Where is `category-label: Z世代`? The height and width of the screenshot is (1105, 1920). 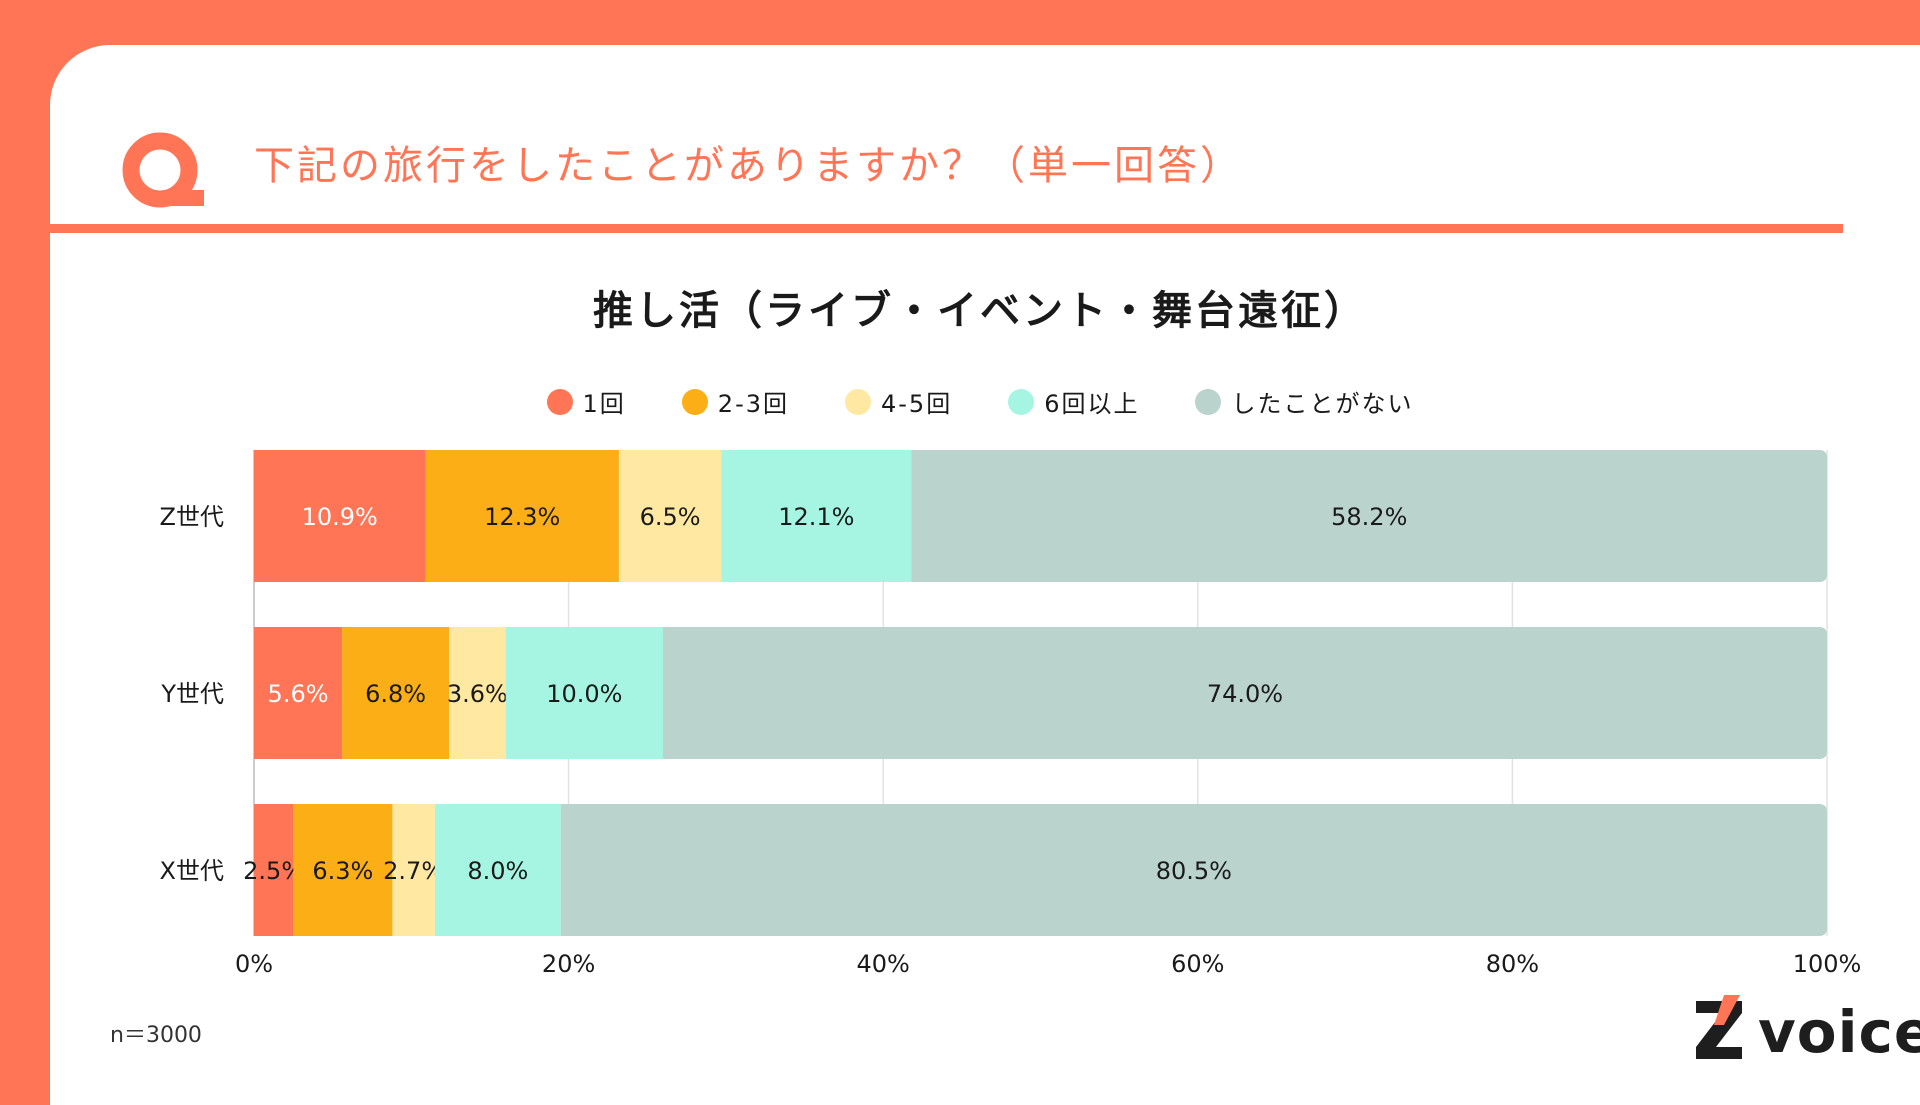
category-label: Z世代 is located at coordinates (192, 517).